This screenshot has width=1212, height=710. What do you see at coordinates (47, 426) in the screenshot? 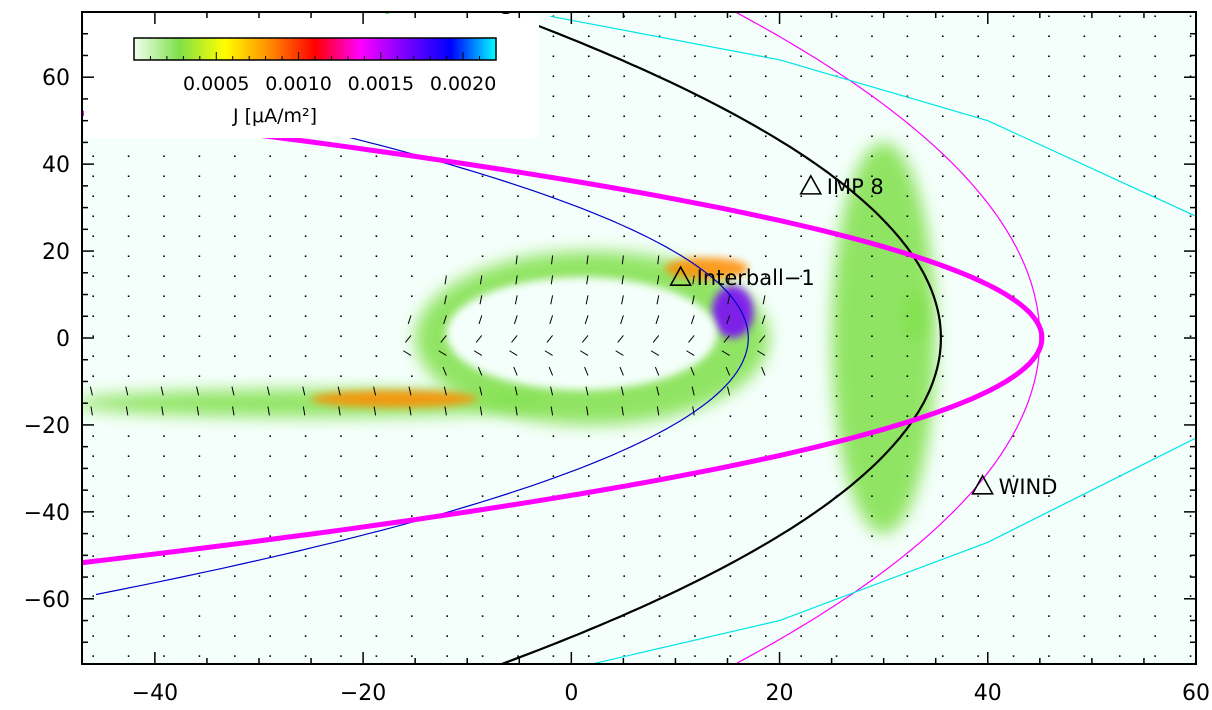
I see `y-tick-label: −20` at bounding box center [47, 426].